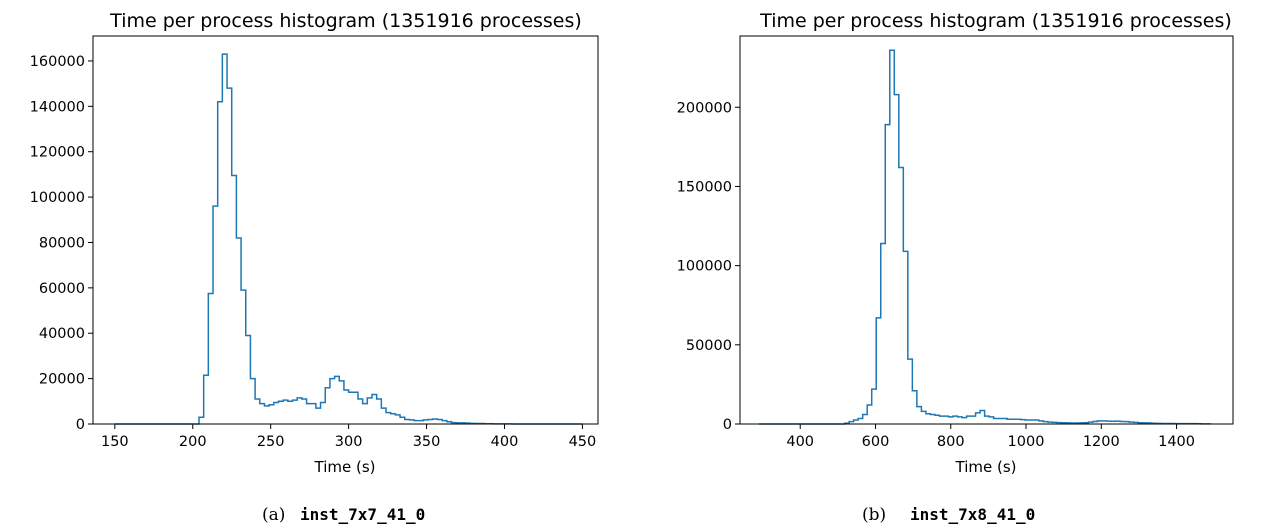 The height and width of the screenshot is (527, 1277). What do you see at coordinates (874, 515) in the screenshot?
I see `chart-b-caption-letter: (b)` at bounding box center [874, 515].